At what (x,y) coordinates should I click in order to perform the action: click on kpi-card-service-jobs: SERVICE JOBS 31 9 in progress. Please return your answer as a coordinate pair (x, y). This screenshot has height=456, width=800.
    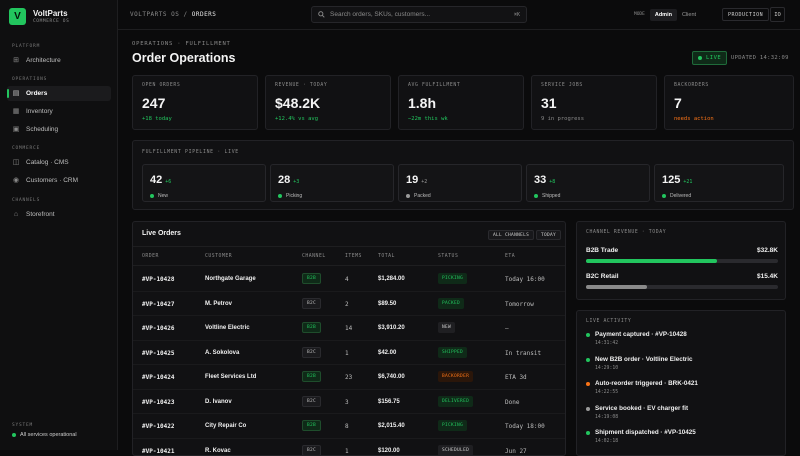
    Looking at the image, I should click on (594, 102).